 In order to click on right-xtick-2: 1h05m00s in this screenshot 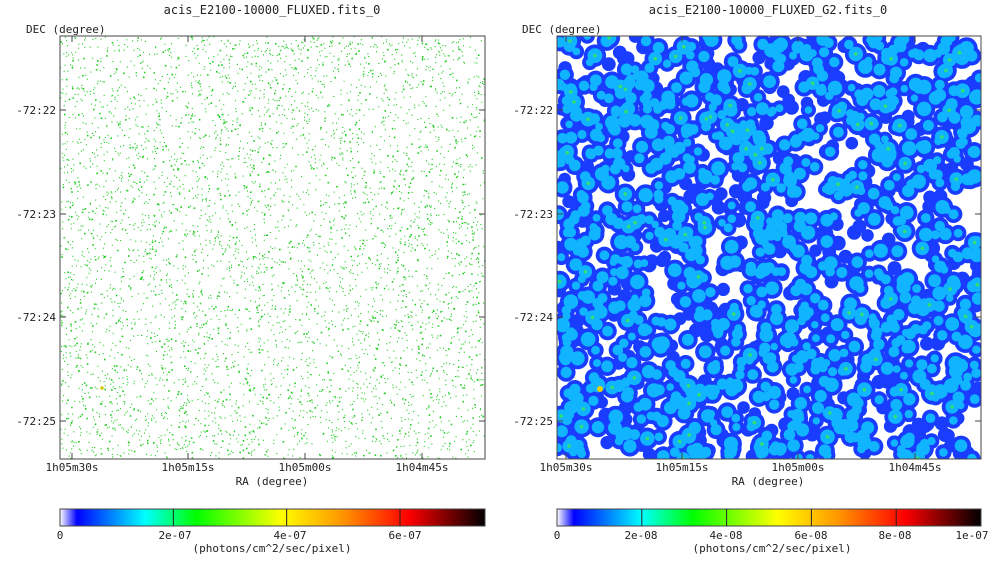, I will do `click(798, 467)`.